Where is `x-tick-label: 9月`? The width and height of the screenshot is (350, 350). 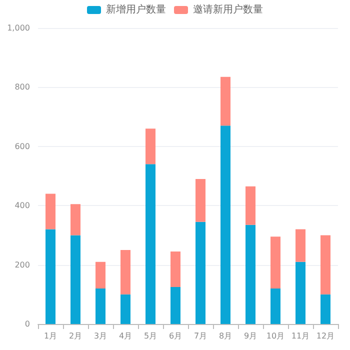
x-tick-label: 9月 is located at coordinates (251, 336).